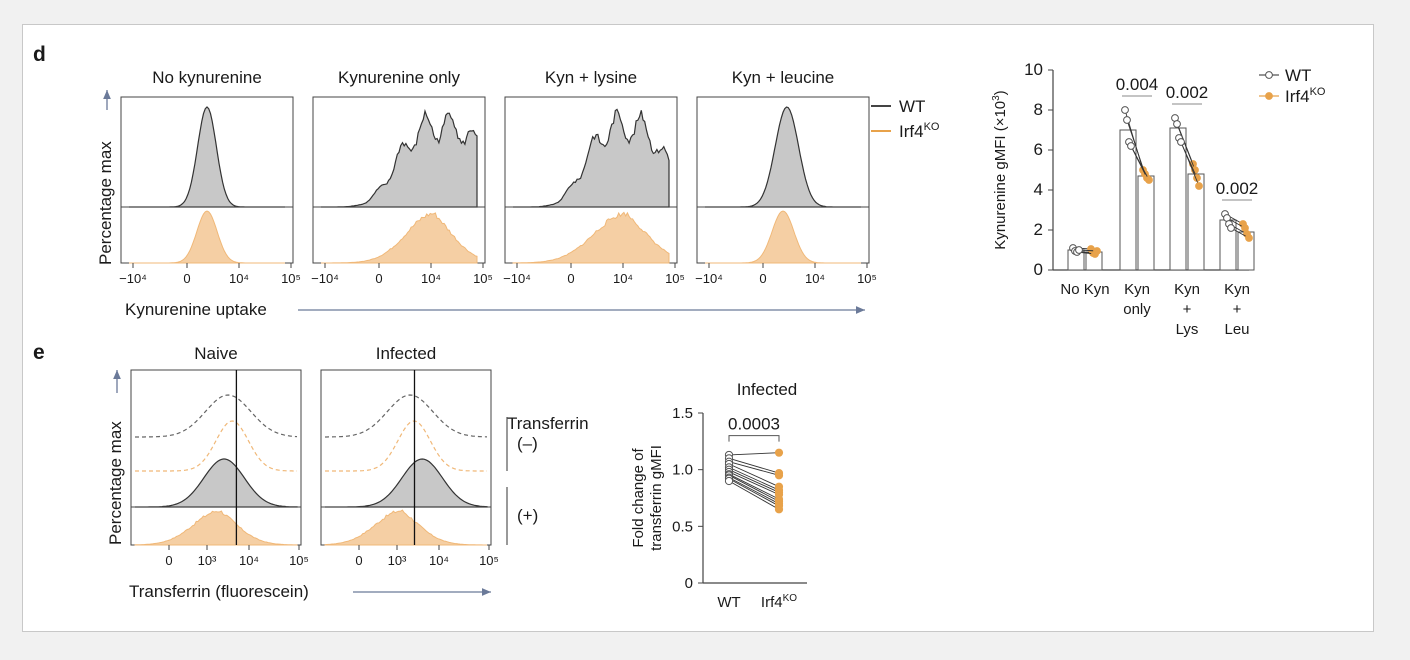  Describe the element at coordinates (1128, 200) in the screenshot. I see `wt-bar` at that location.